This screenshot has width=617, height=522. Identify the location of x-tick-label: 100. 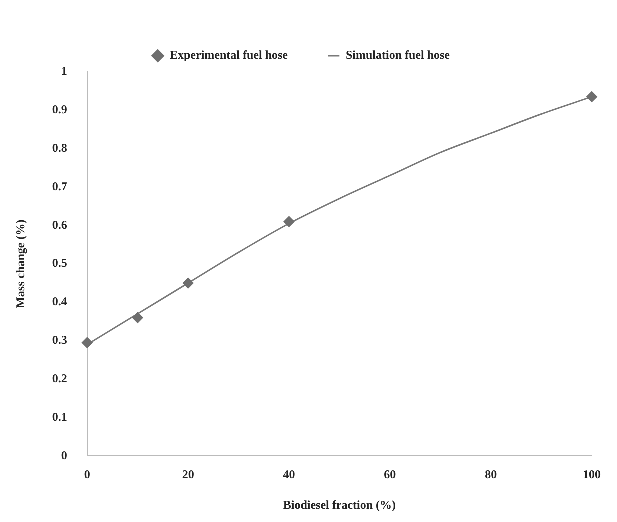
(592, 474).